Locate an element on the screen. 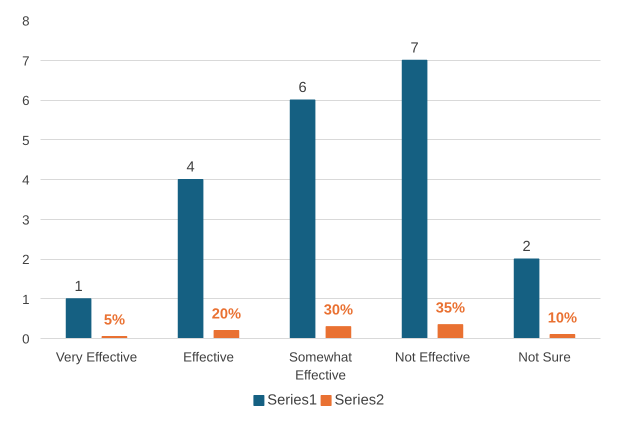  x-tick-label: Effective is located at coordinates (208, 357).